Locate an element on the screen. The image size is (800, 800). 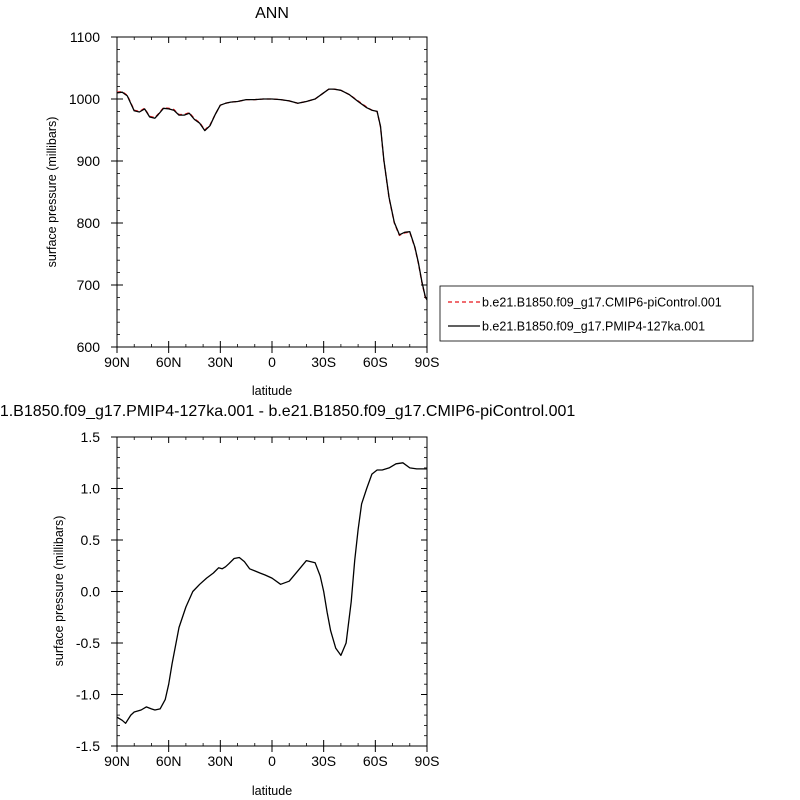
panel-1-x-axis-title: latitude is located at coordinates (272, 391).